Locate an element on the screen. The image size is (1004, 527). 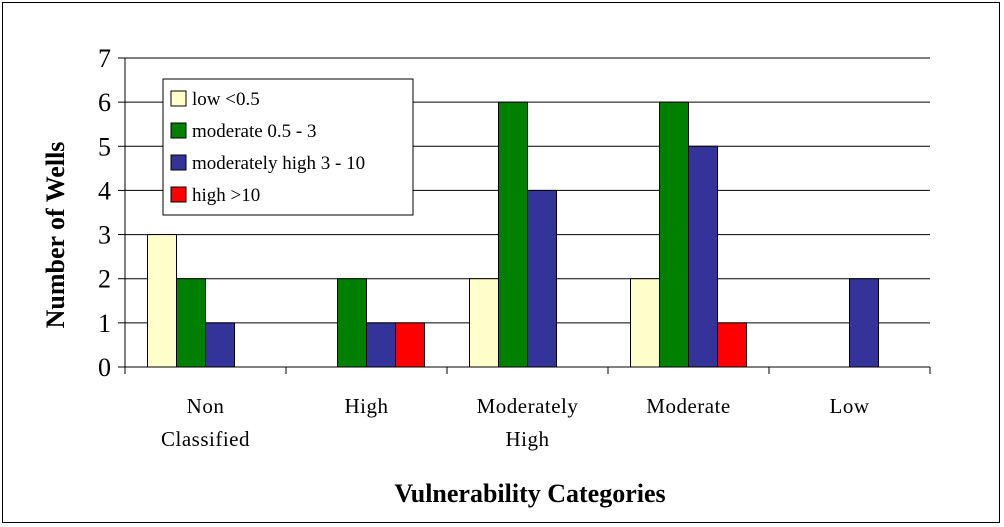
y-tick-label: 0 is located at coordinates (104, 367).